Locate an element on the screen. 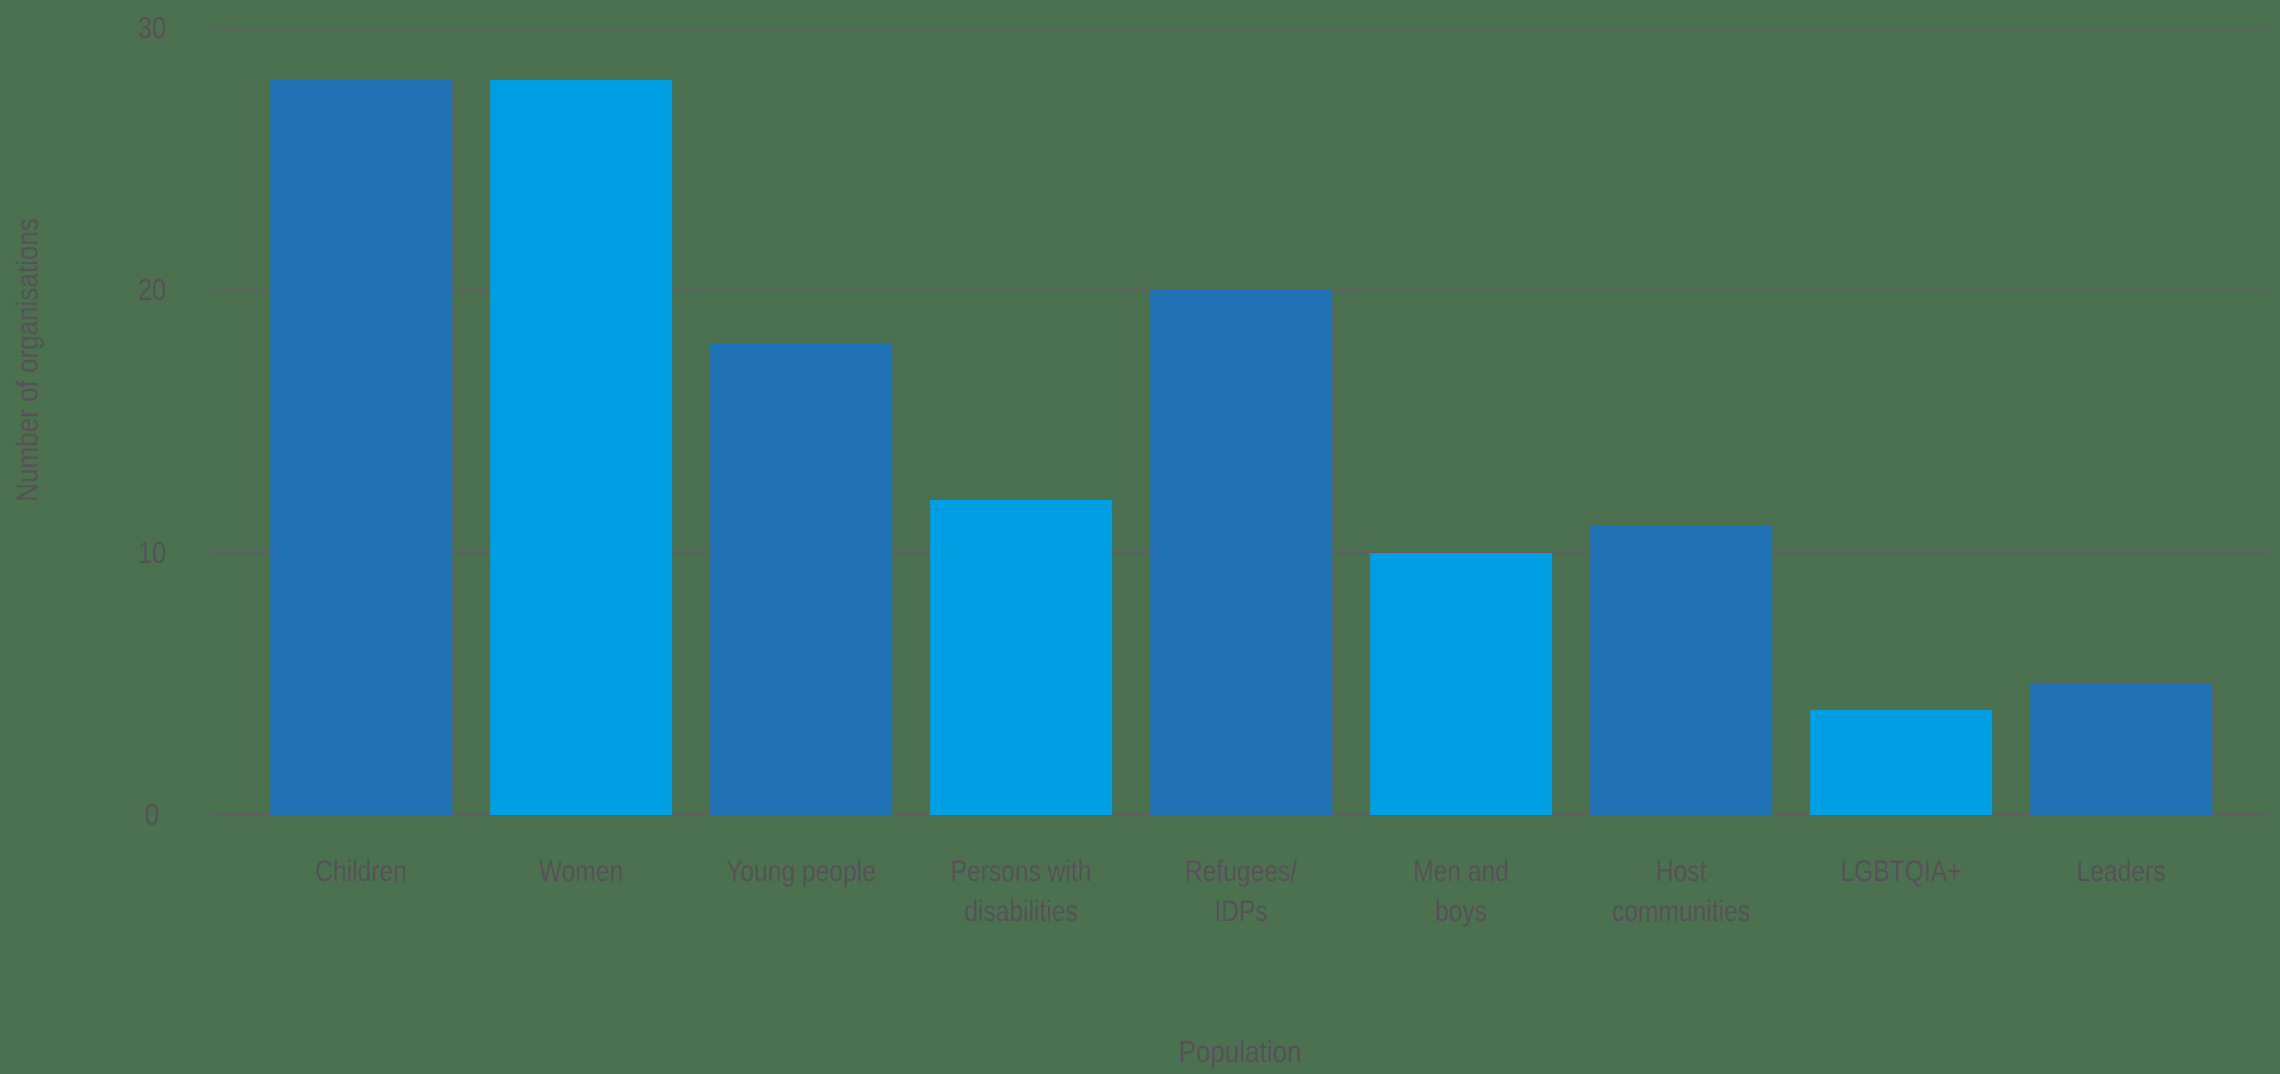 This screenshot has width=2280, height=1074. y-tick-label-10: 10 is located at coordinates (152, 552).